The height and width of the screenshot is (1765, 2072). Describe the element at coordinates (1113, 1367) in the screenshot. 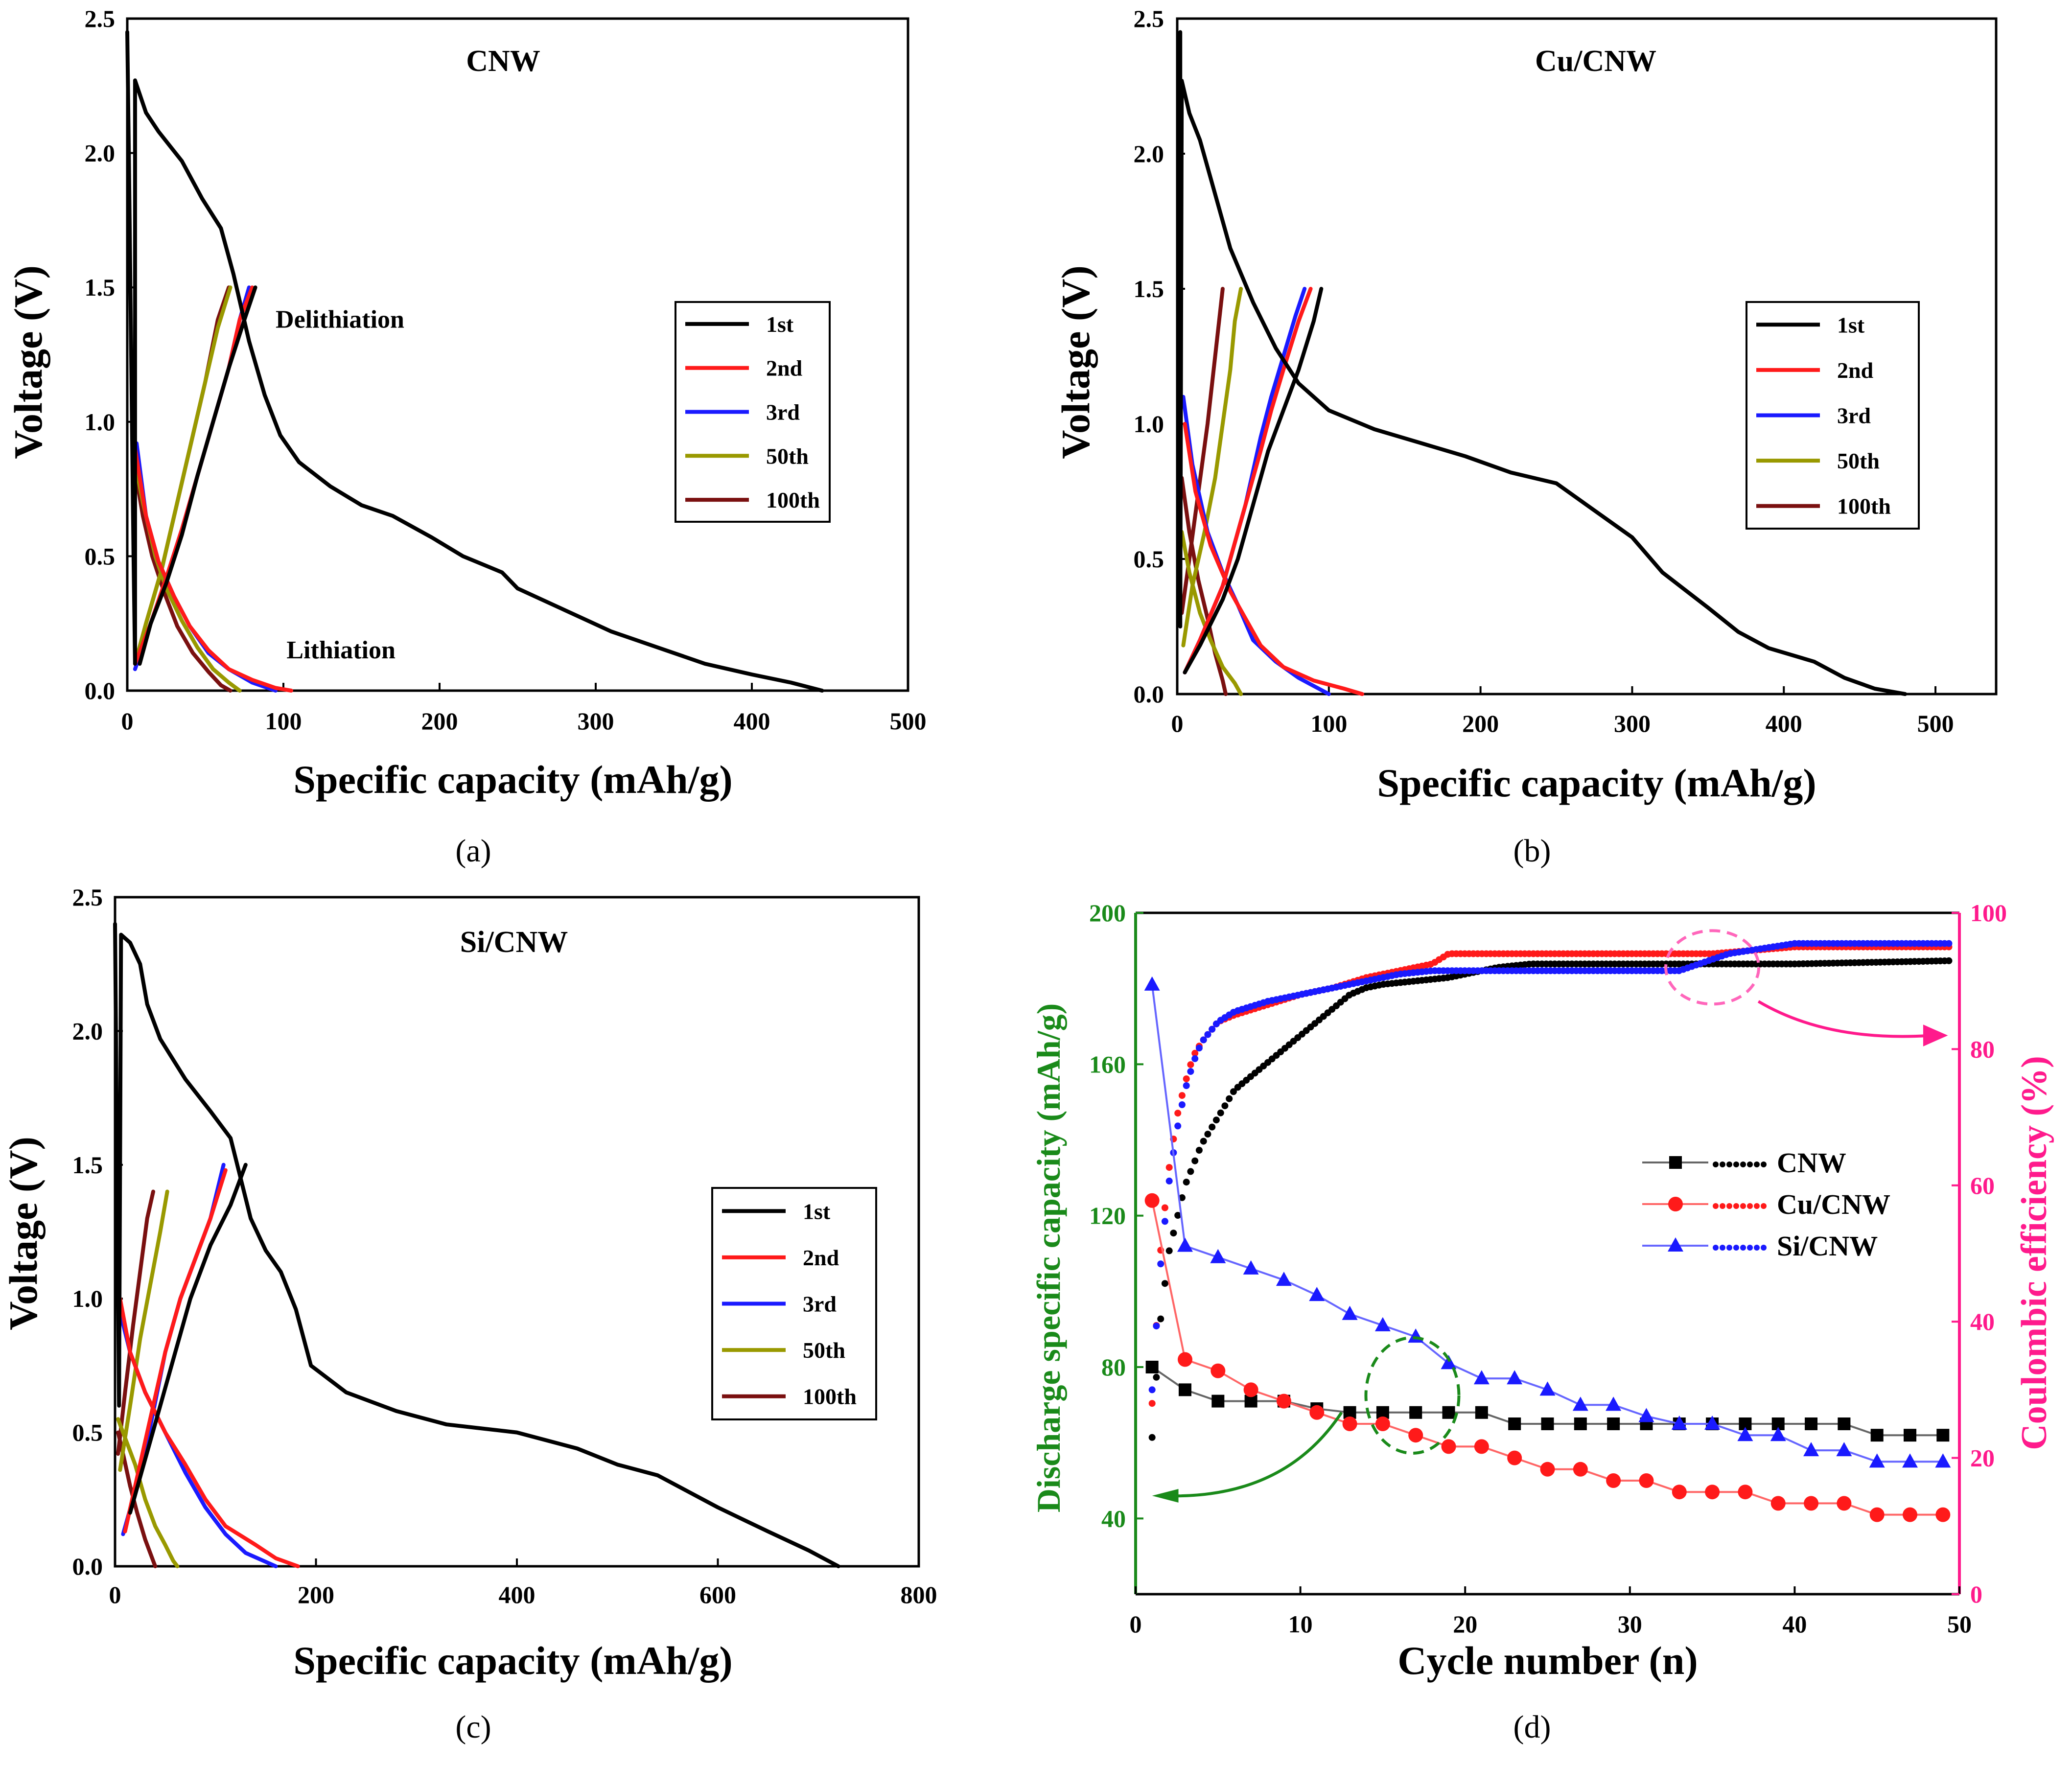

I see `y-tick-label: 80` at that location.